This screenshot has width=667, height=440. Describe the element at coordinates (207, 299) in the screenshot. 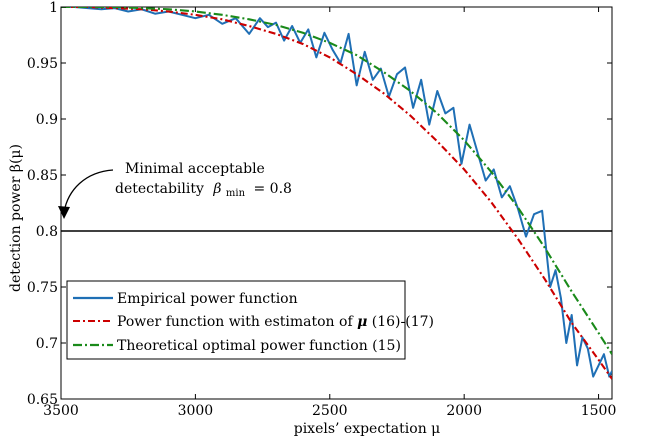

I see `legend-label-empirical: Empirical power function` at that location.